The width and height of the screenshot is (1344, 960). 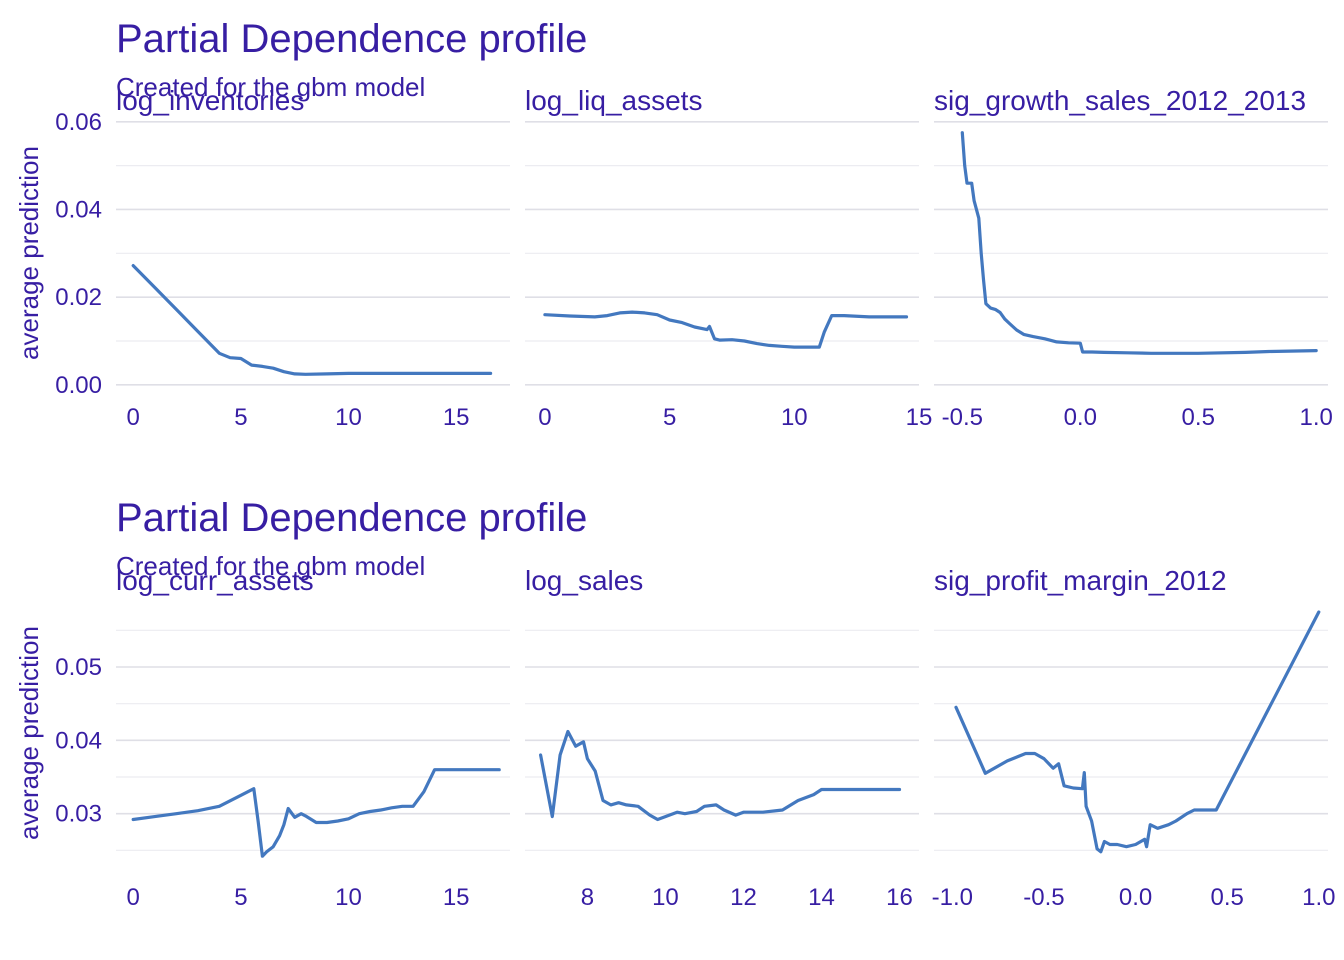 I want to click on x-tick-labels: 0 5 10 15 0 5 10 15 -0.5 0.0 0.5 1.0, so click(x=730, y=417).